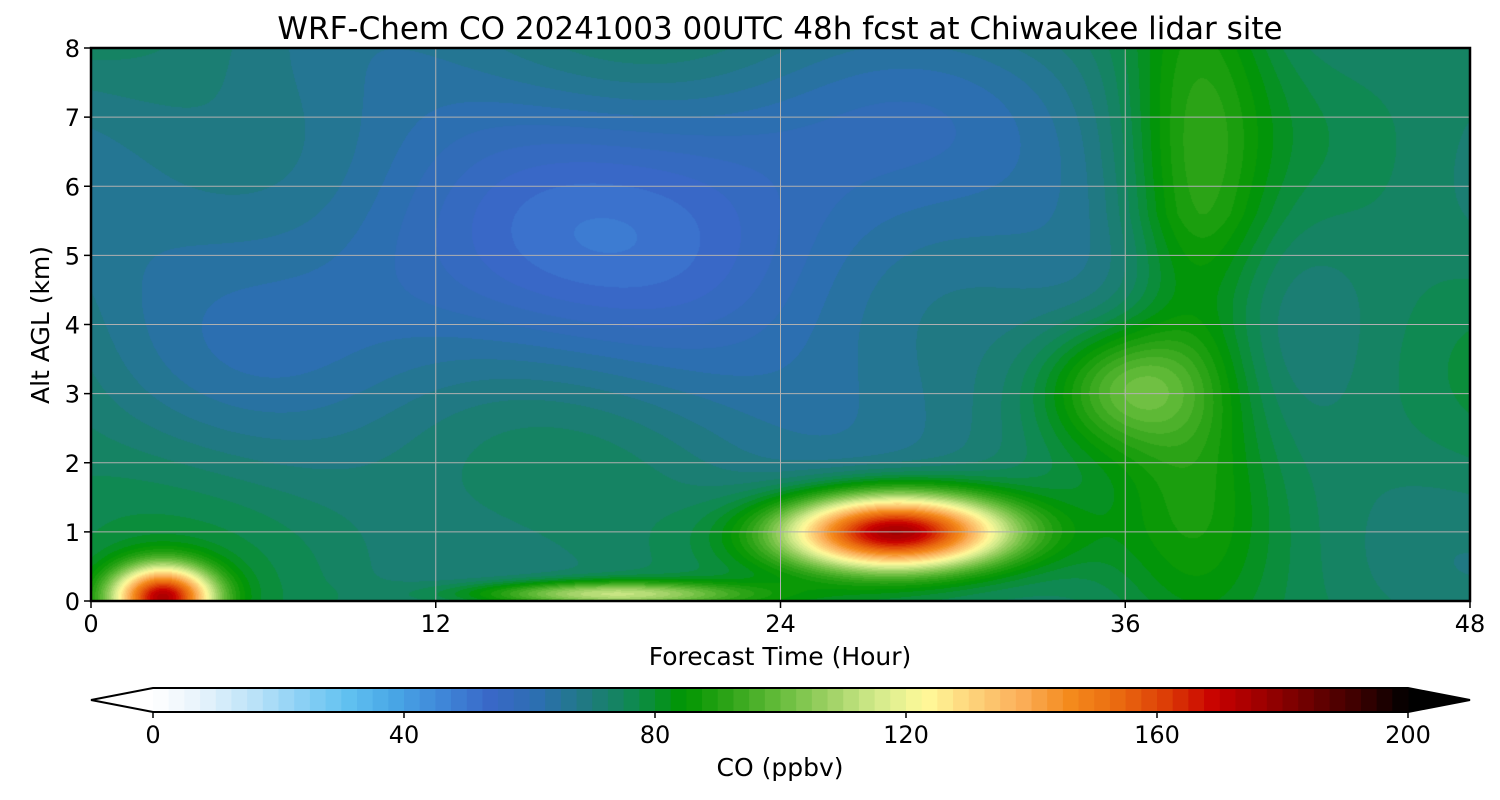  I want to click on y-axis: 0 1 2 3 4 5 6 7 8, so click(78, 325).